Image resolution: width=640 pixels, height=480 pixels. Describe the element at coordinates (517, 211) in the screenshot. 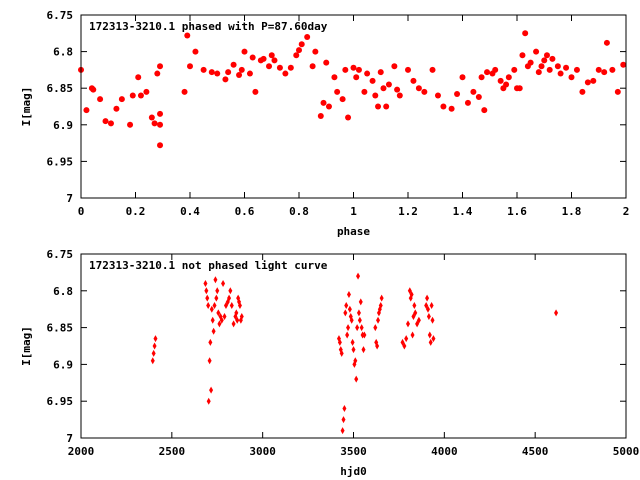

I see `phased-x-tick-label: 1.6` at that location.